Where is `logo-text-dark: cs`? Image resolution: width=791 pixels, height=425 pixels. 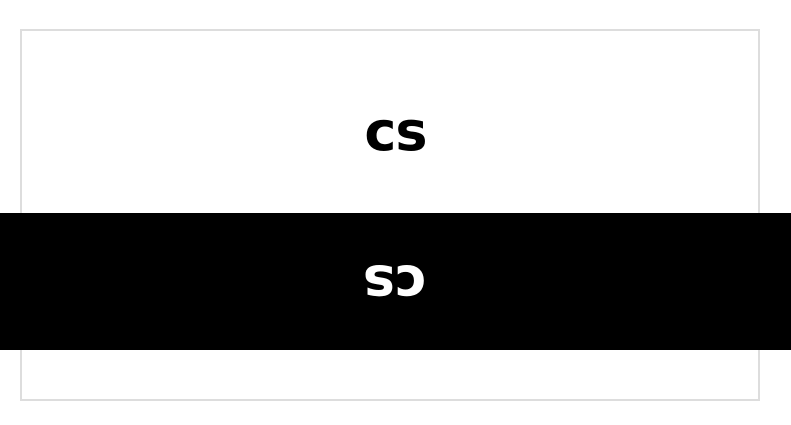
logo-text-dark: cs is located at coordinates (395, 131).